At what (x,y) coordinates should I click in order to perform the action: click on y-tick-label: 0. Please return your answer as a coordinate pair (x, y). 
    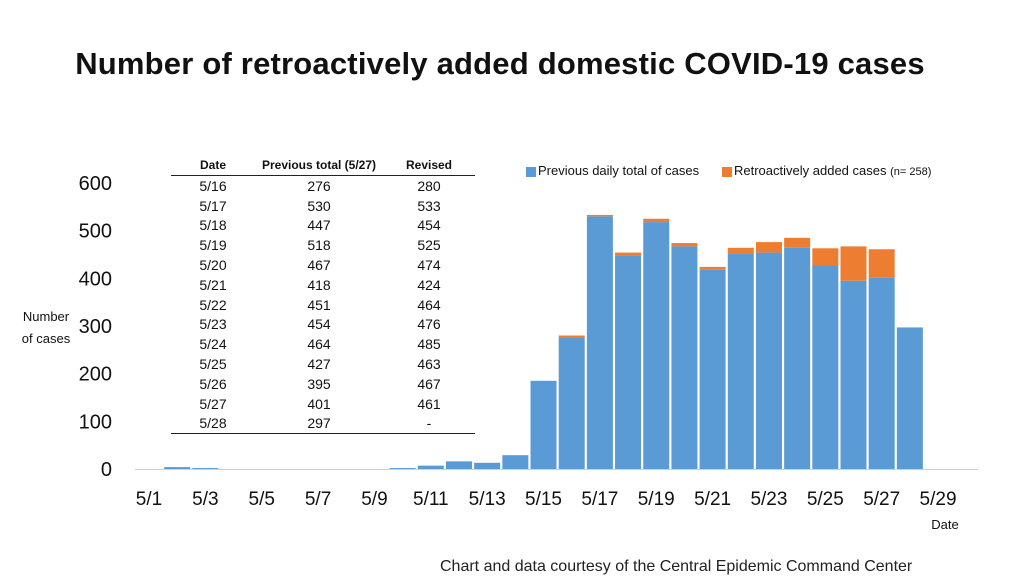
    Looking at the image, I should click on (106, 470).